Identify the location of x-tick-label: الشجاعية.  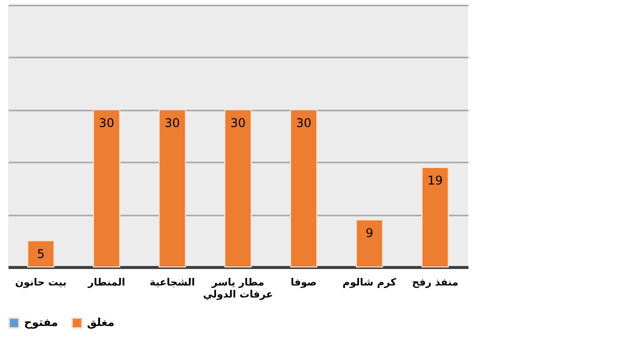
(172, 283).